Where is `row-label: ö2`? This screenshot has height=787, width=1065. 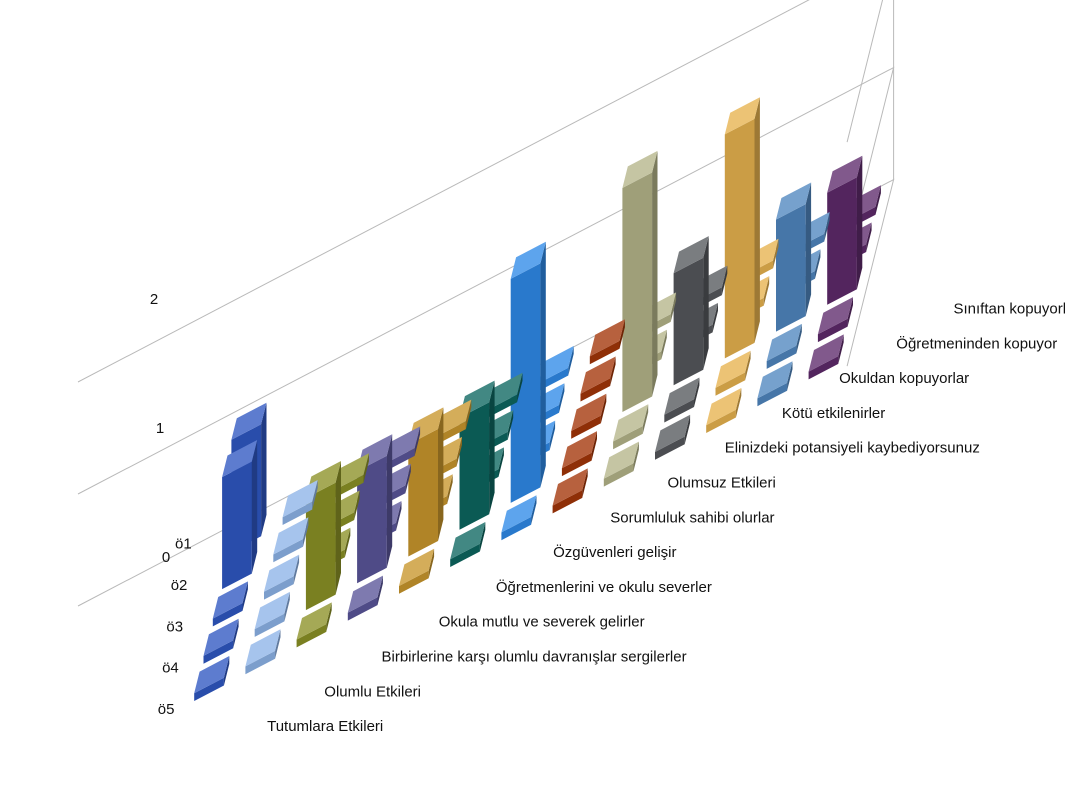 row-label: ö2 is located at coordinates (179, 585).